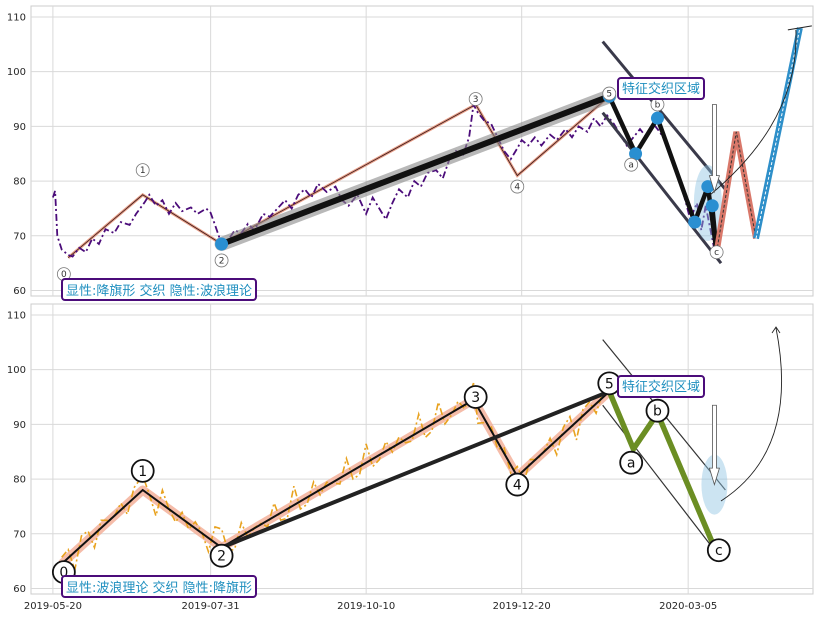 The width and height of the screenshot is (819, 617). I want to click on x-tick-label: 2019-05-20, so click(53, 606).